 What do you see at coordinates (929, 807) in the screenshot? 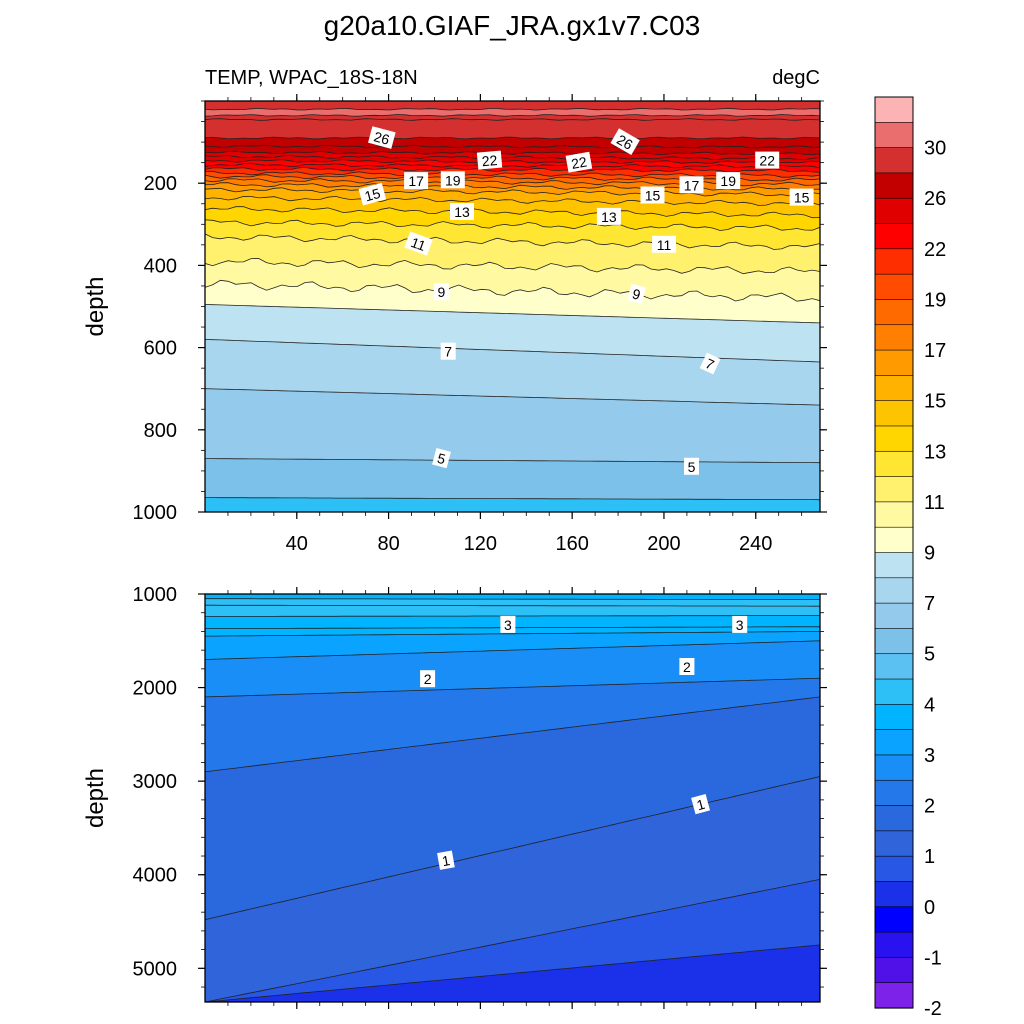
I see `colorbar-label: 2` at bounding box center [929, 807].